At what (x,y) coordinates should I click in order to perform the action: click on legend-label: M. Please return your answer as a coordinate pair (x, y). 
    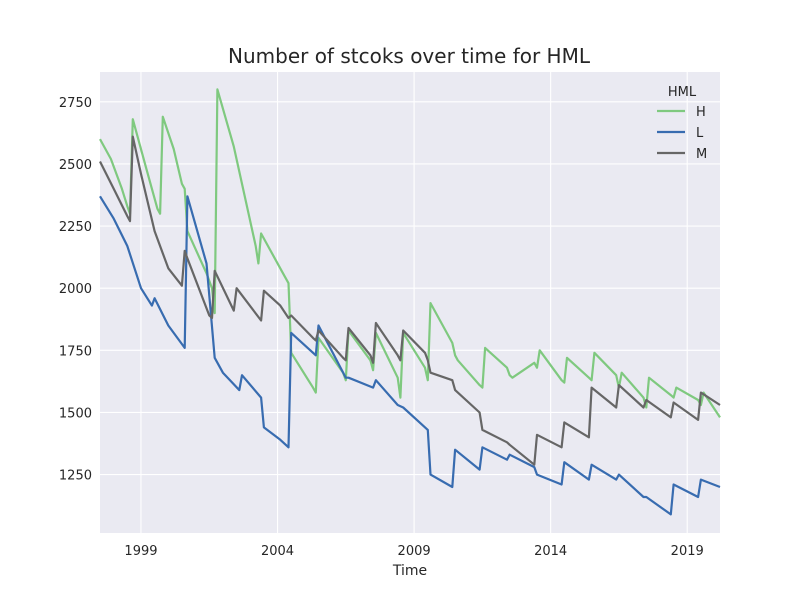
    Looking at the image, I should click on (701, 154).